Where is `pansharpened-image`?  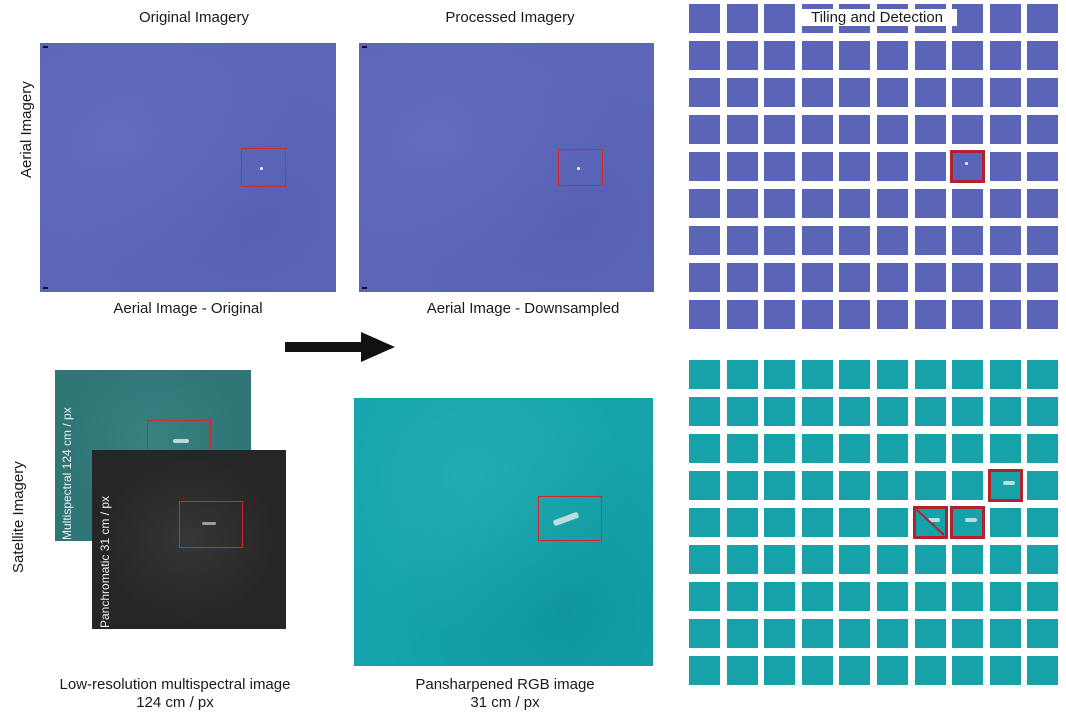 pansharpened-image is located at coordinates (503, 532).